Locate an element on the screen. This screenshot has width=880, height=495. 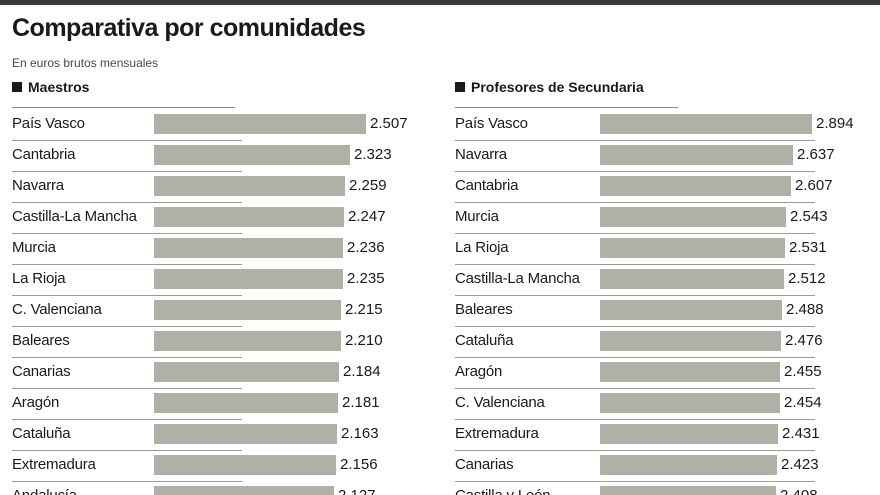
bar-row: País Vasco 2.507 is located at coordinates (214, 125).